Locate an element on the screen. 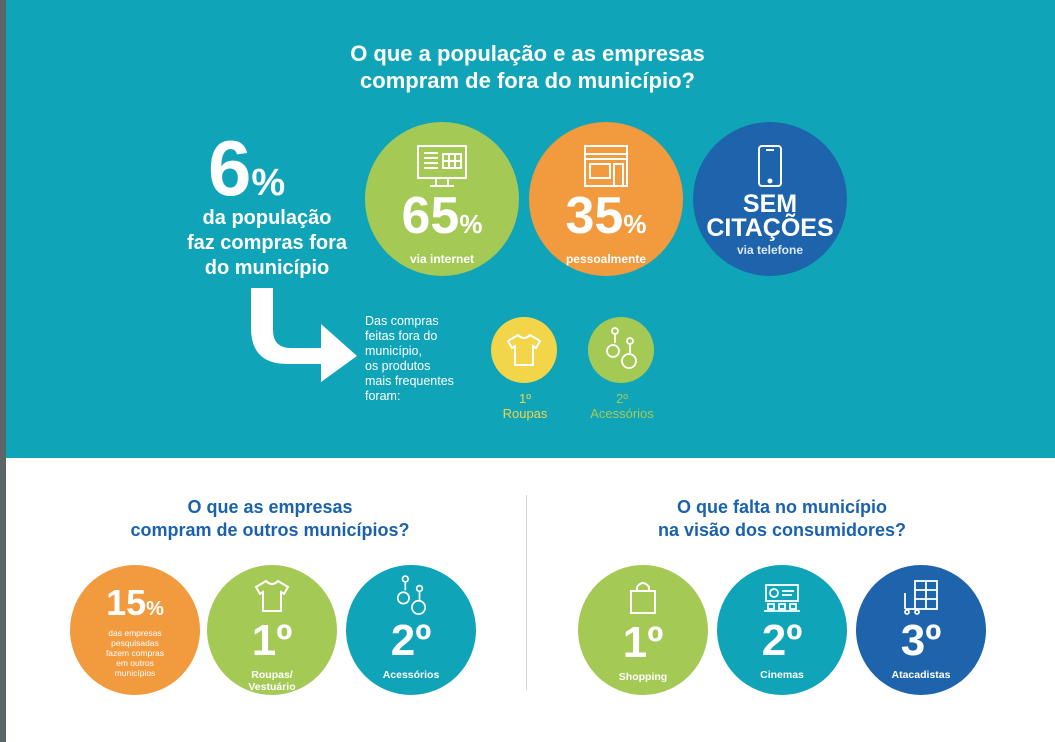 The height and width of the screenshot is (742, 1055). channel-phone-circle: SEM CITAÇÕES via telefone is located at coordinates (770, 199).